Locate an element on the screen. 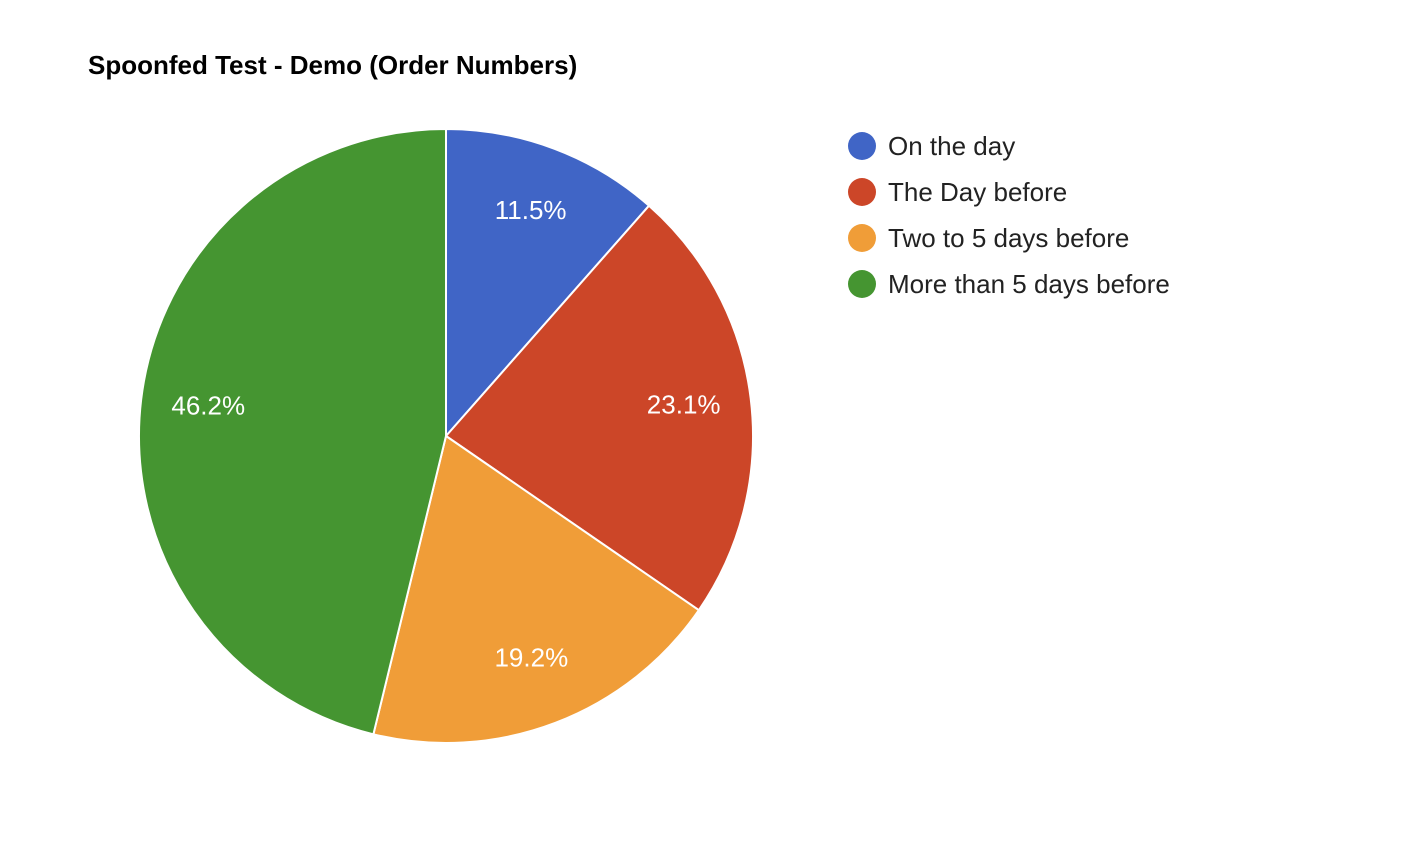  slice-label: 46.2% is located at coordinates (208, 405).